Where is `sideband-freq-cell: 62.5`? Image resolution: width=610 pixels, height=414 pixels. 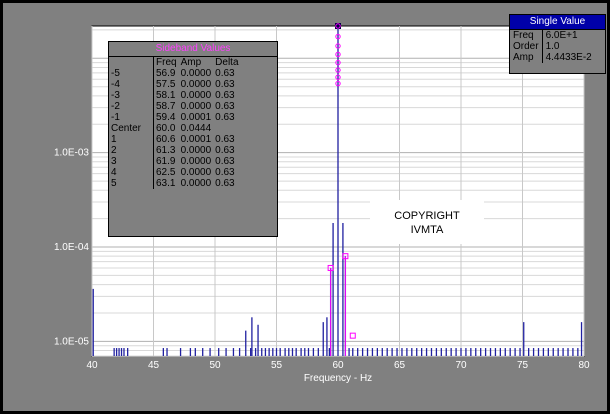
sideband-freq-cell: 62.5 is located at coordinates (166, 172).